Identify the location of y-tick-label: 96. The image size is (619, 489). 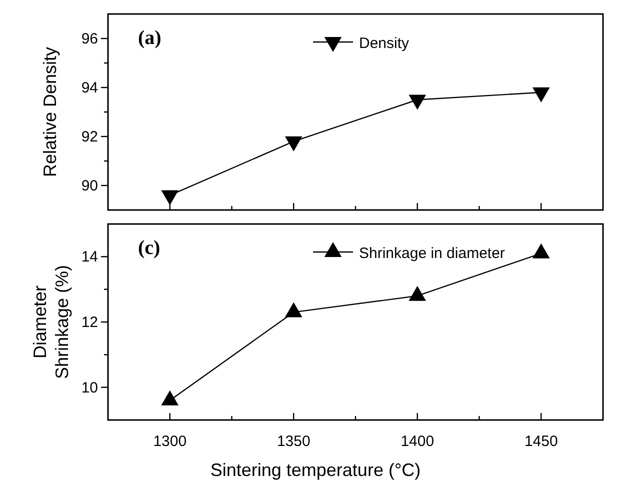
(89, 39).